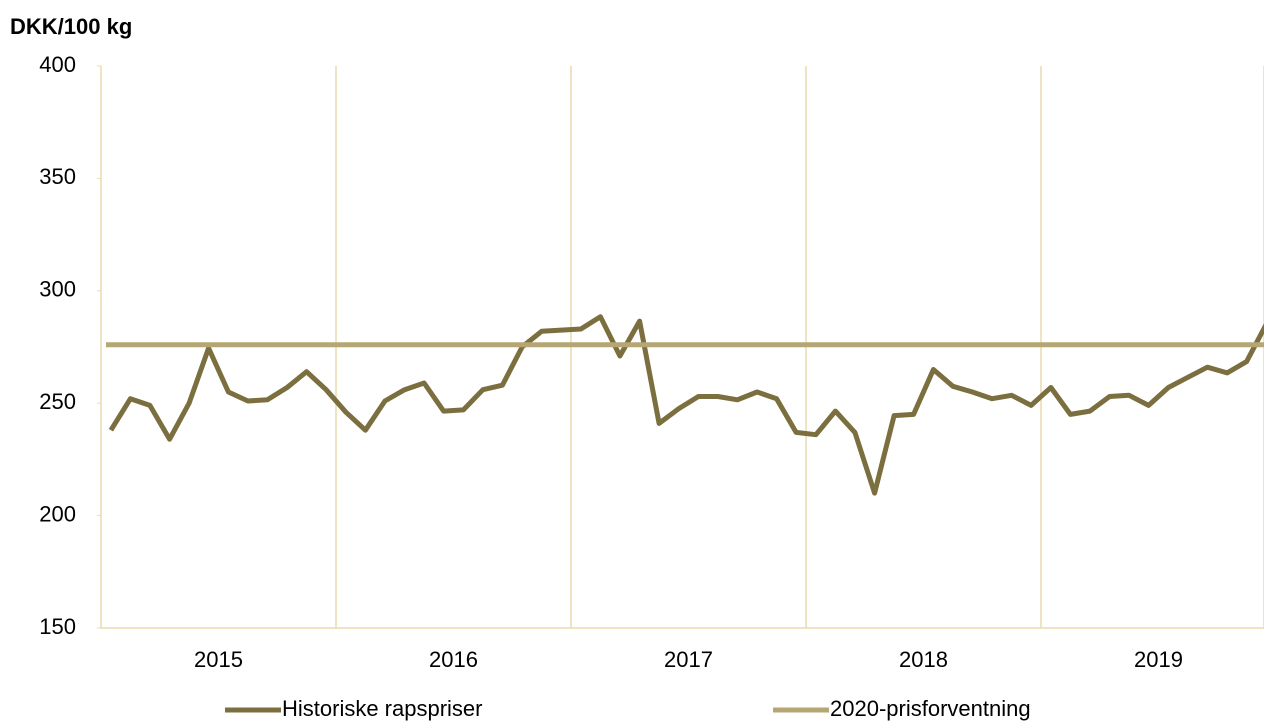 The image size is (1264, 722). Describe the element at coordinates (57, 64) in the screenshot. I see `y-tick-label: 400` at that location.